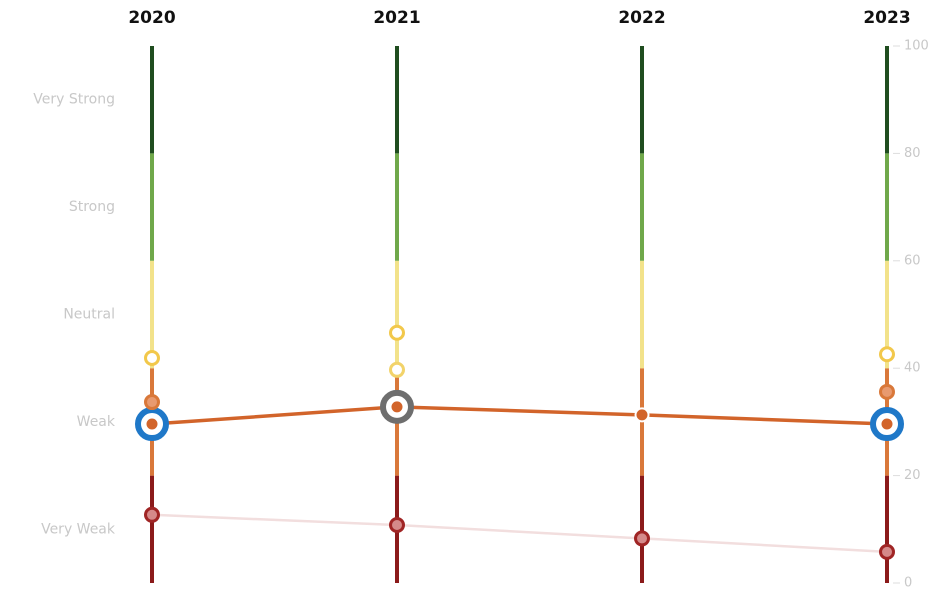 The height and width of the screenshot is (592, 940). Describe the element at coordinates (151, 18) in the screenshot. I see `year-label: 2020` at that location.